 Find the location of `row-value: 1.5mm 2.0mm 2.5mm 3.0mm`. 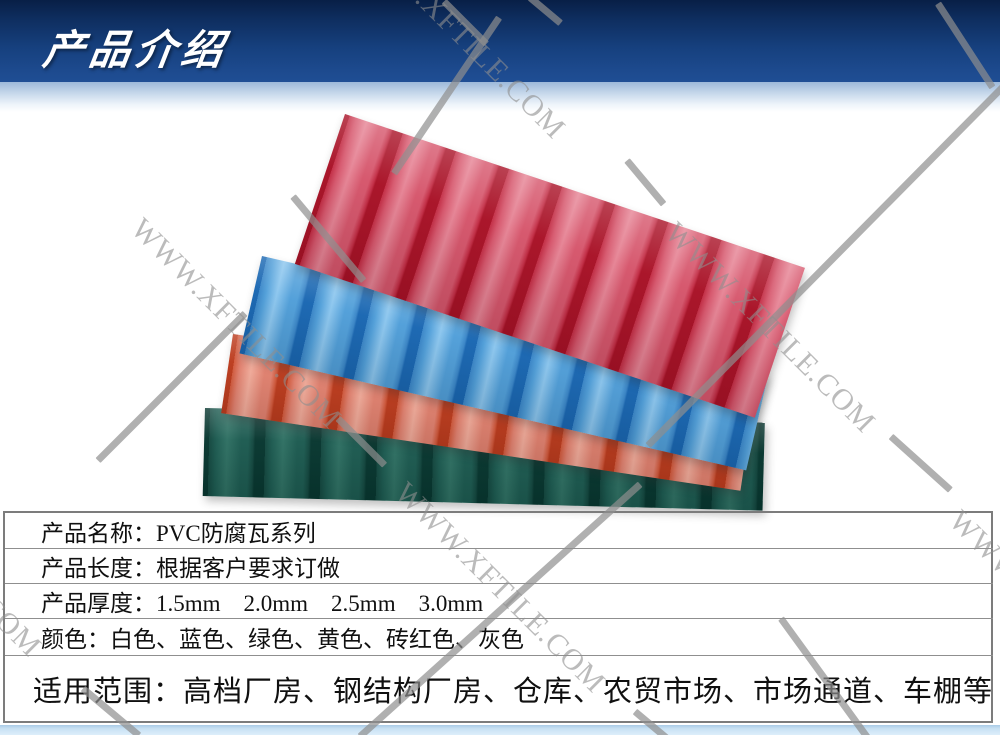

row-value: 1.5mm 2.0mm 2.5mm 3.0mm is located at coordinates (320, 603).